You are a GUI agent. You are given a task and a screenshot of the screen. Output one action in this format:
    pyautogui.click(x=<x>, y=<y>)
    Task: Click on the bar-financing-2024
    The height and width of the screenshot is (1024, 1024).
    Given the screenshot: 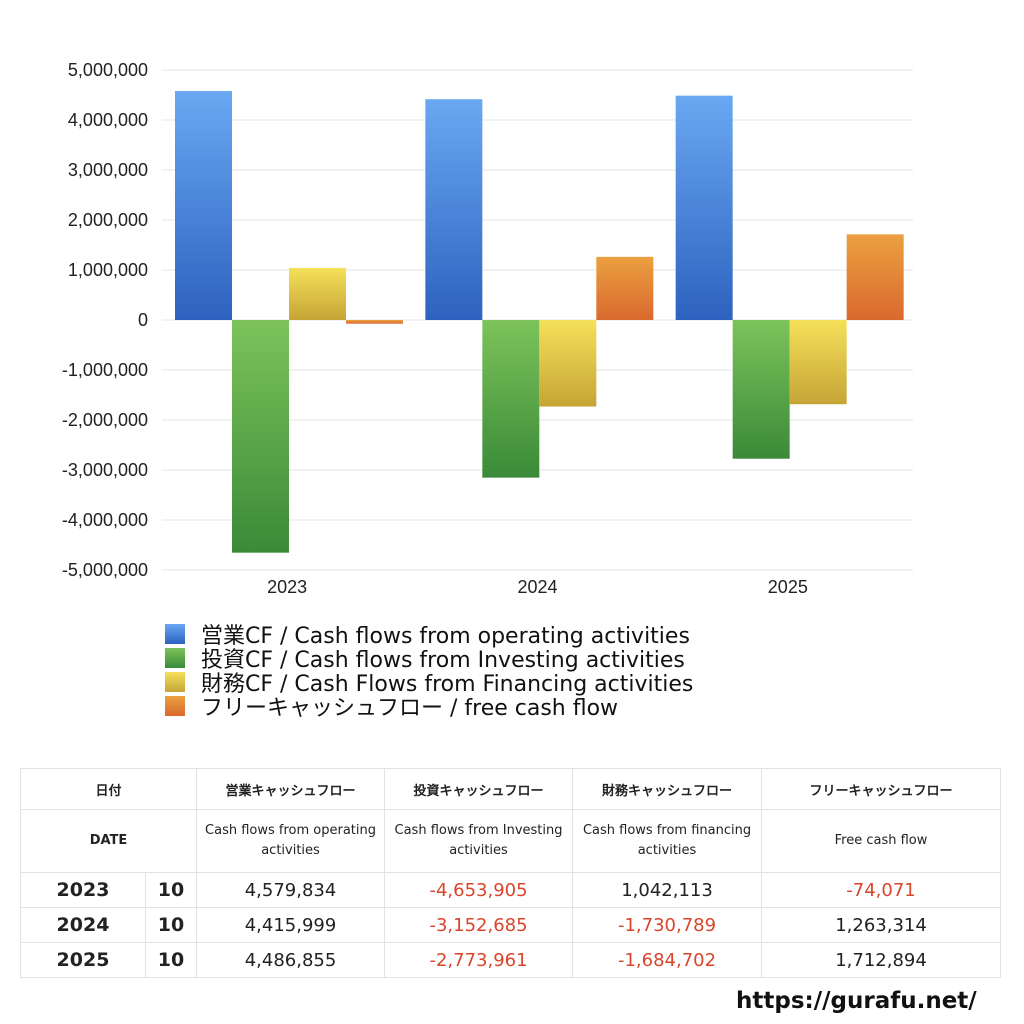 What is the action you would take?
    pyautogui.click(x=568, y=363)
    